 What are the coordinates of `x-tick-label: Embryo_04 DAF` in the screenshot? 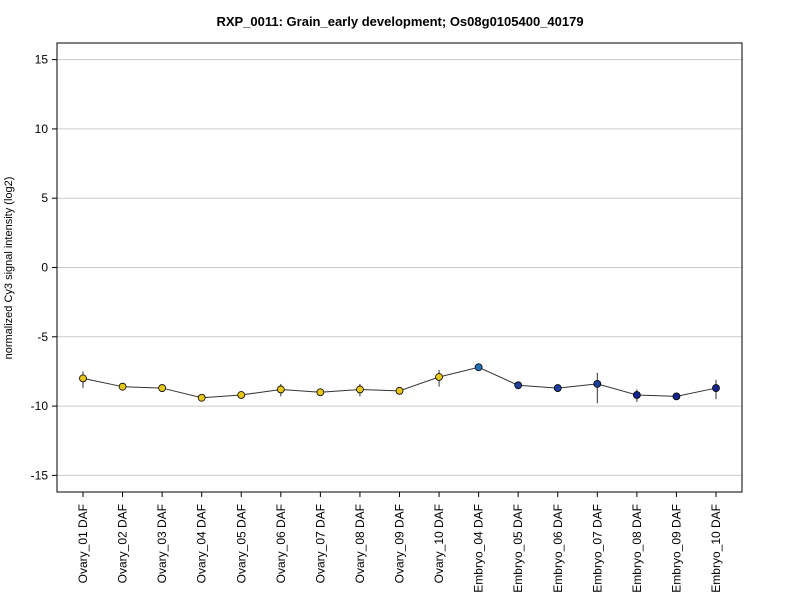 It's located at (479, 548).